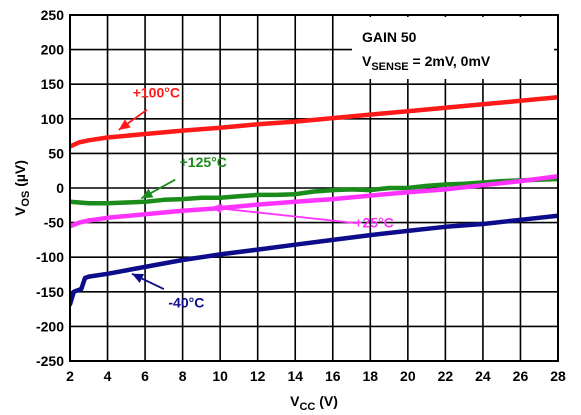 The height and width of the screenshot is (415, 581). I want to click on x-tick-label: 16, so click(333, 376).